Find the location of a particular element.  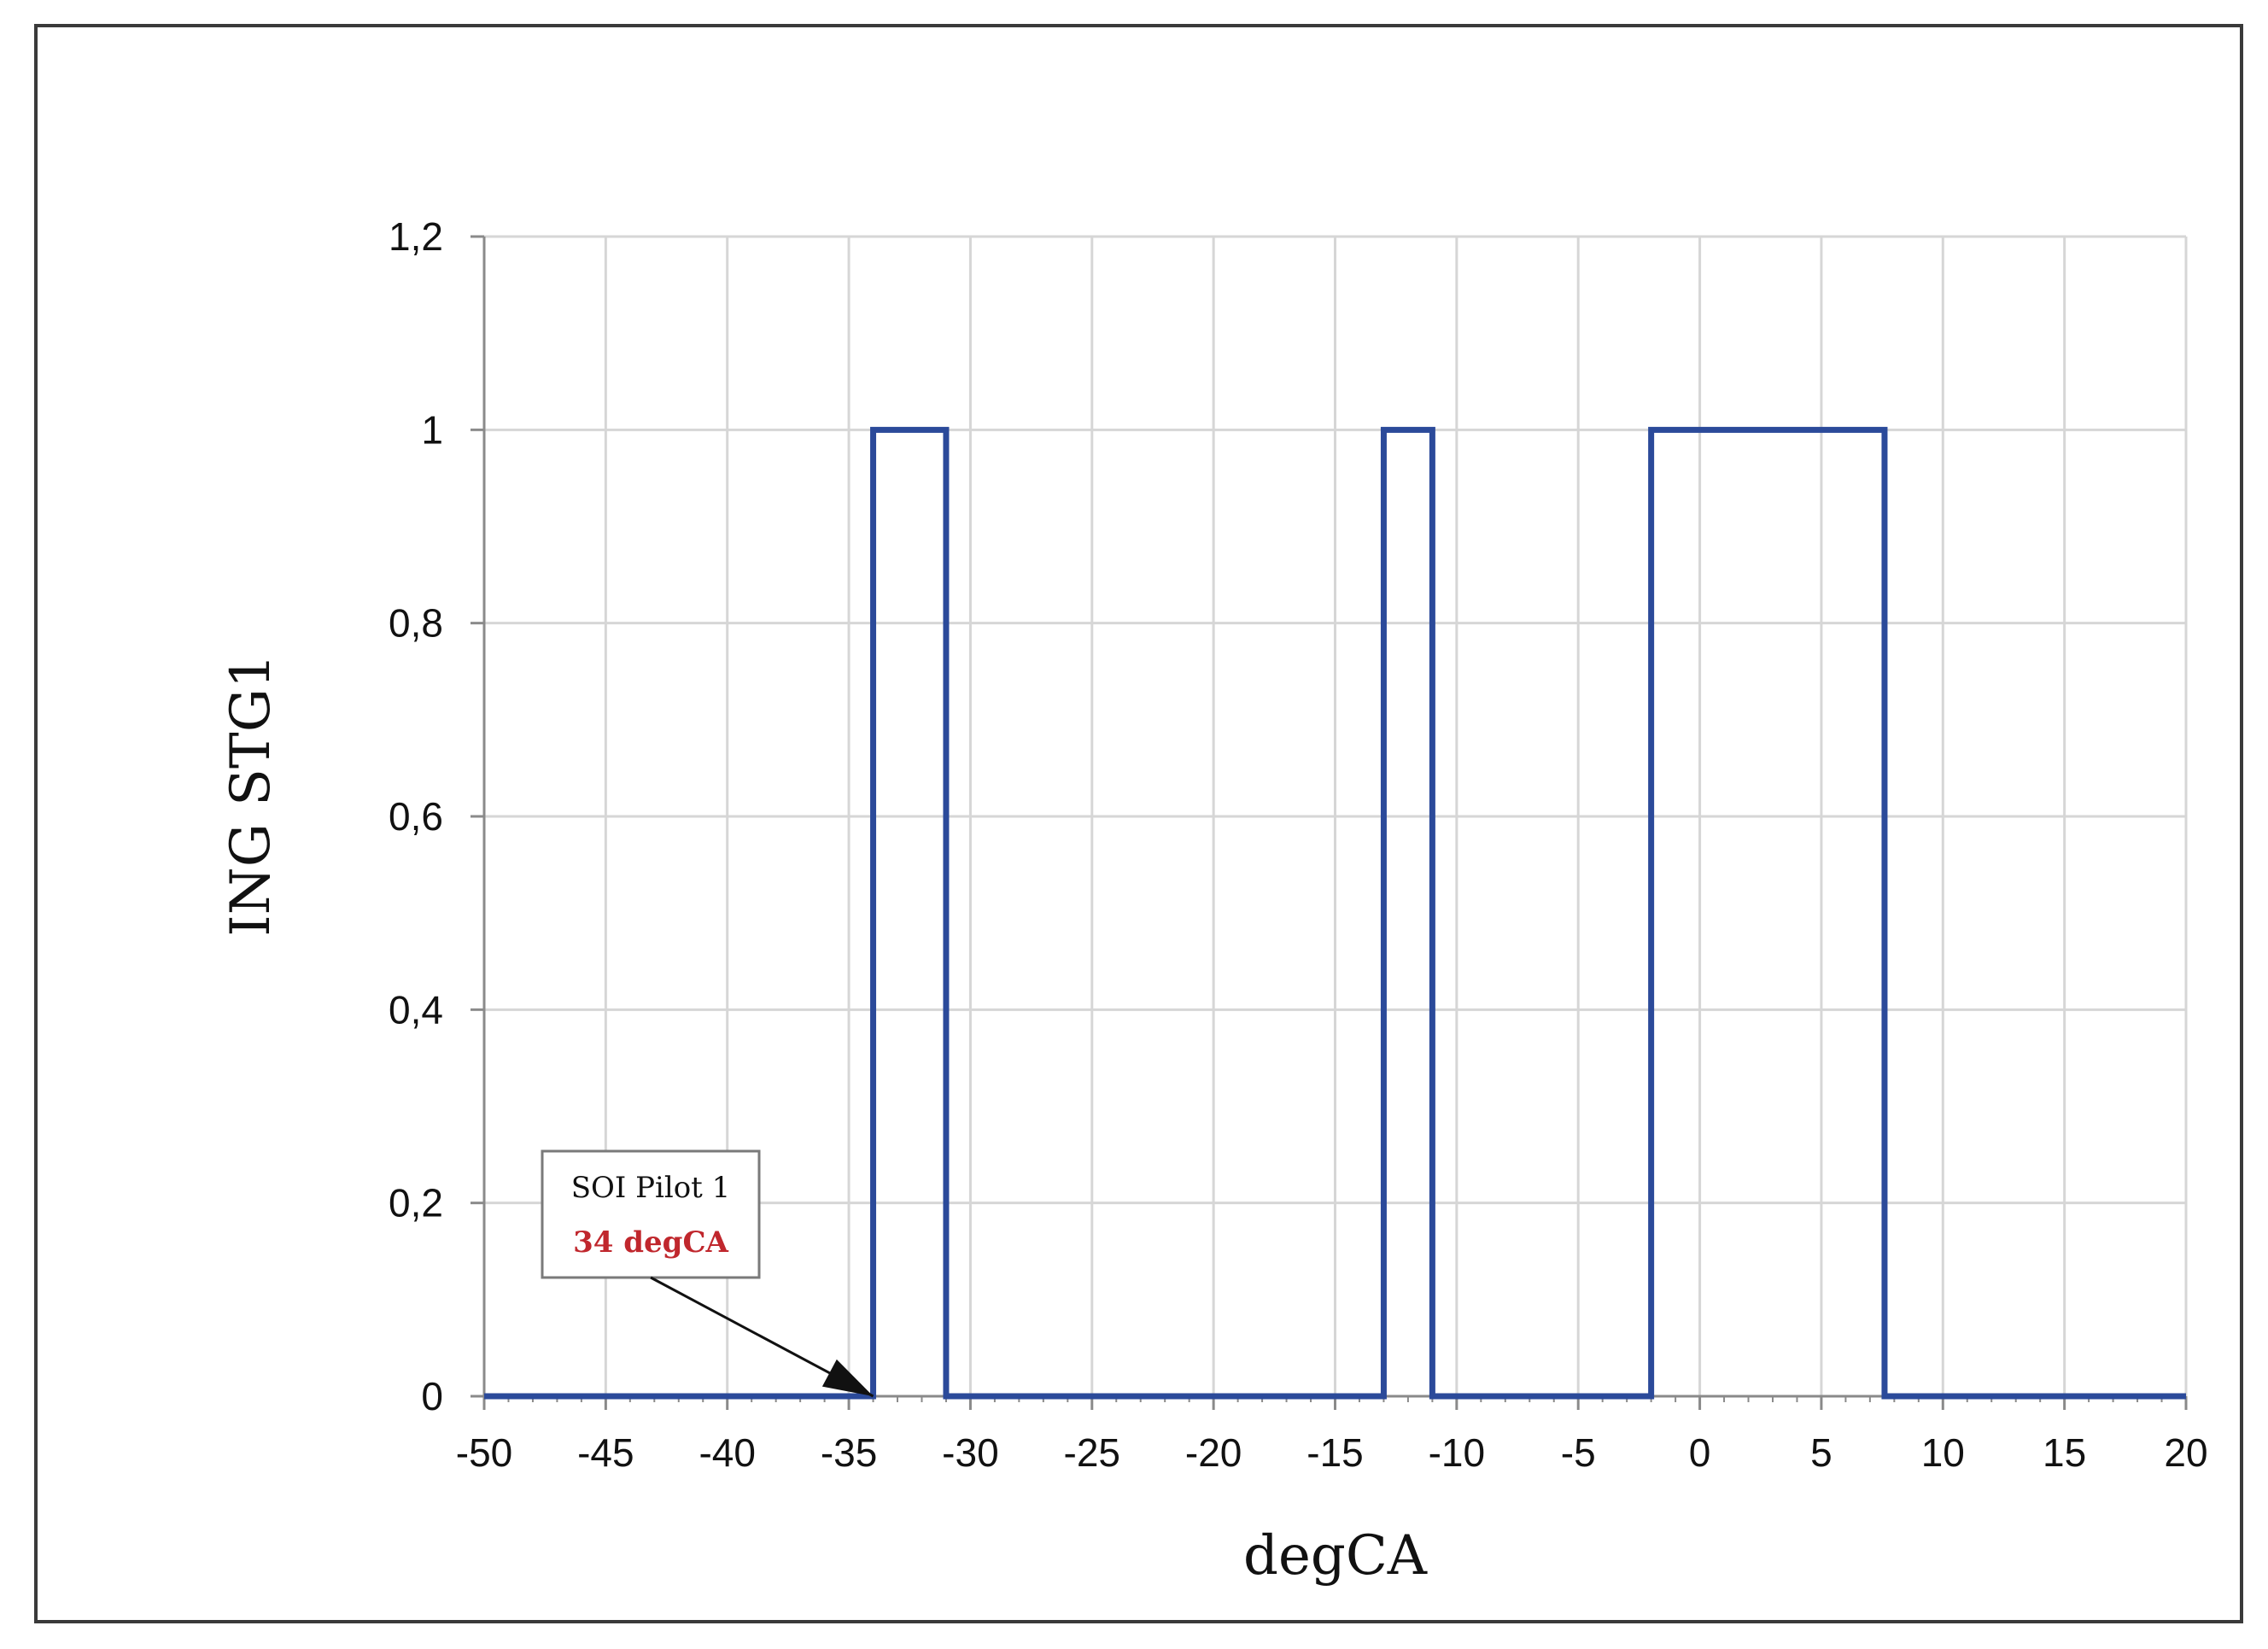

y-axis-title: ING STG1 is located at coordinates (251, 794).